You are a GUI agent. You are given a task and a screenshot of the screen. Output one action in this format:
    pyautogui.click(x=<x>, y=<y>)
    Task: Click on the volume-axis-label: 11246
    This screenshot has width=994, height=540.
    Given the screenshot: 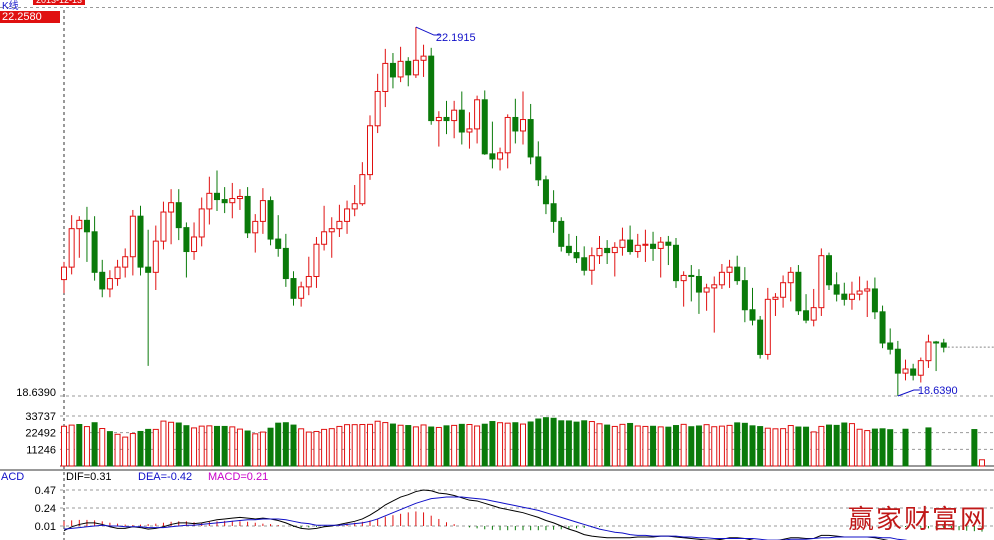 What is the action you would take?
    pyautogui.click(x=41, y=450)
    